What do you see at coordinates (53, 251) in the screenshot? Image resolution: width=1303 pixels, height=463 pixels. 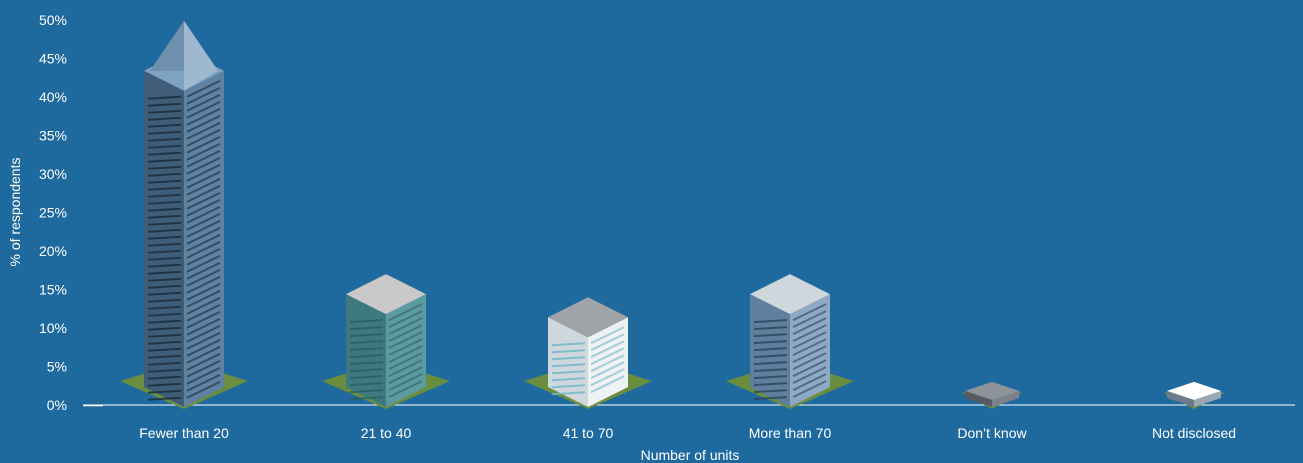 I see `y-tick-label: 20%` at bounding box center [53, 251].